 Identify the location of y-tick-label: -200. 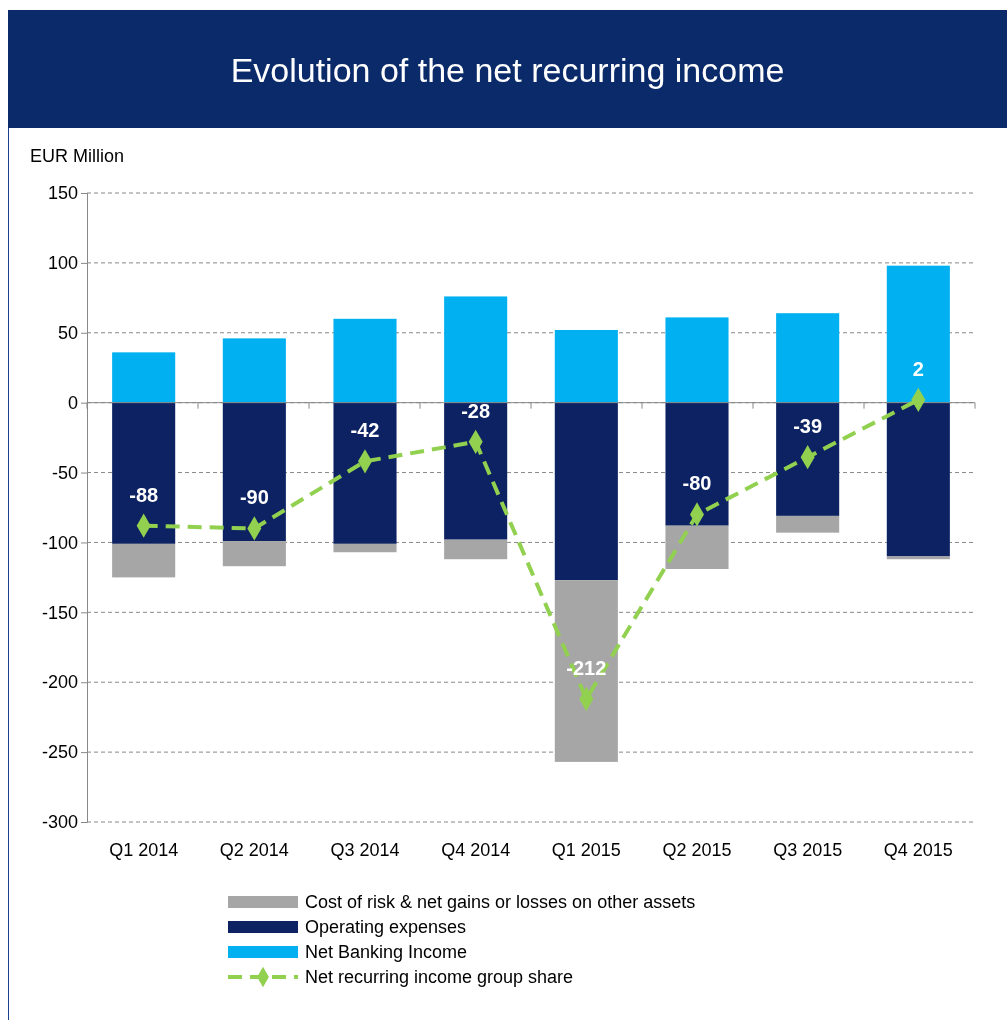
(59, 682).